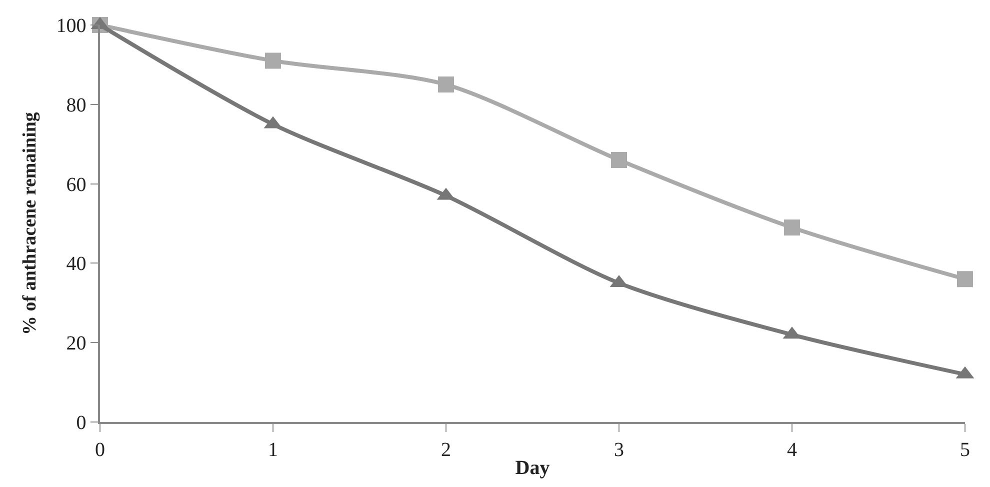  Describe the element at coordinates (965, 449) in the screenshot. I see `x-tick-label: 5` at that location.